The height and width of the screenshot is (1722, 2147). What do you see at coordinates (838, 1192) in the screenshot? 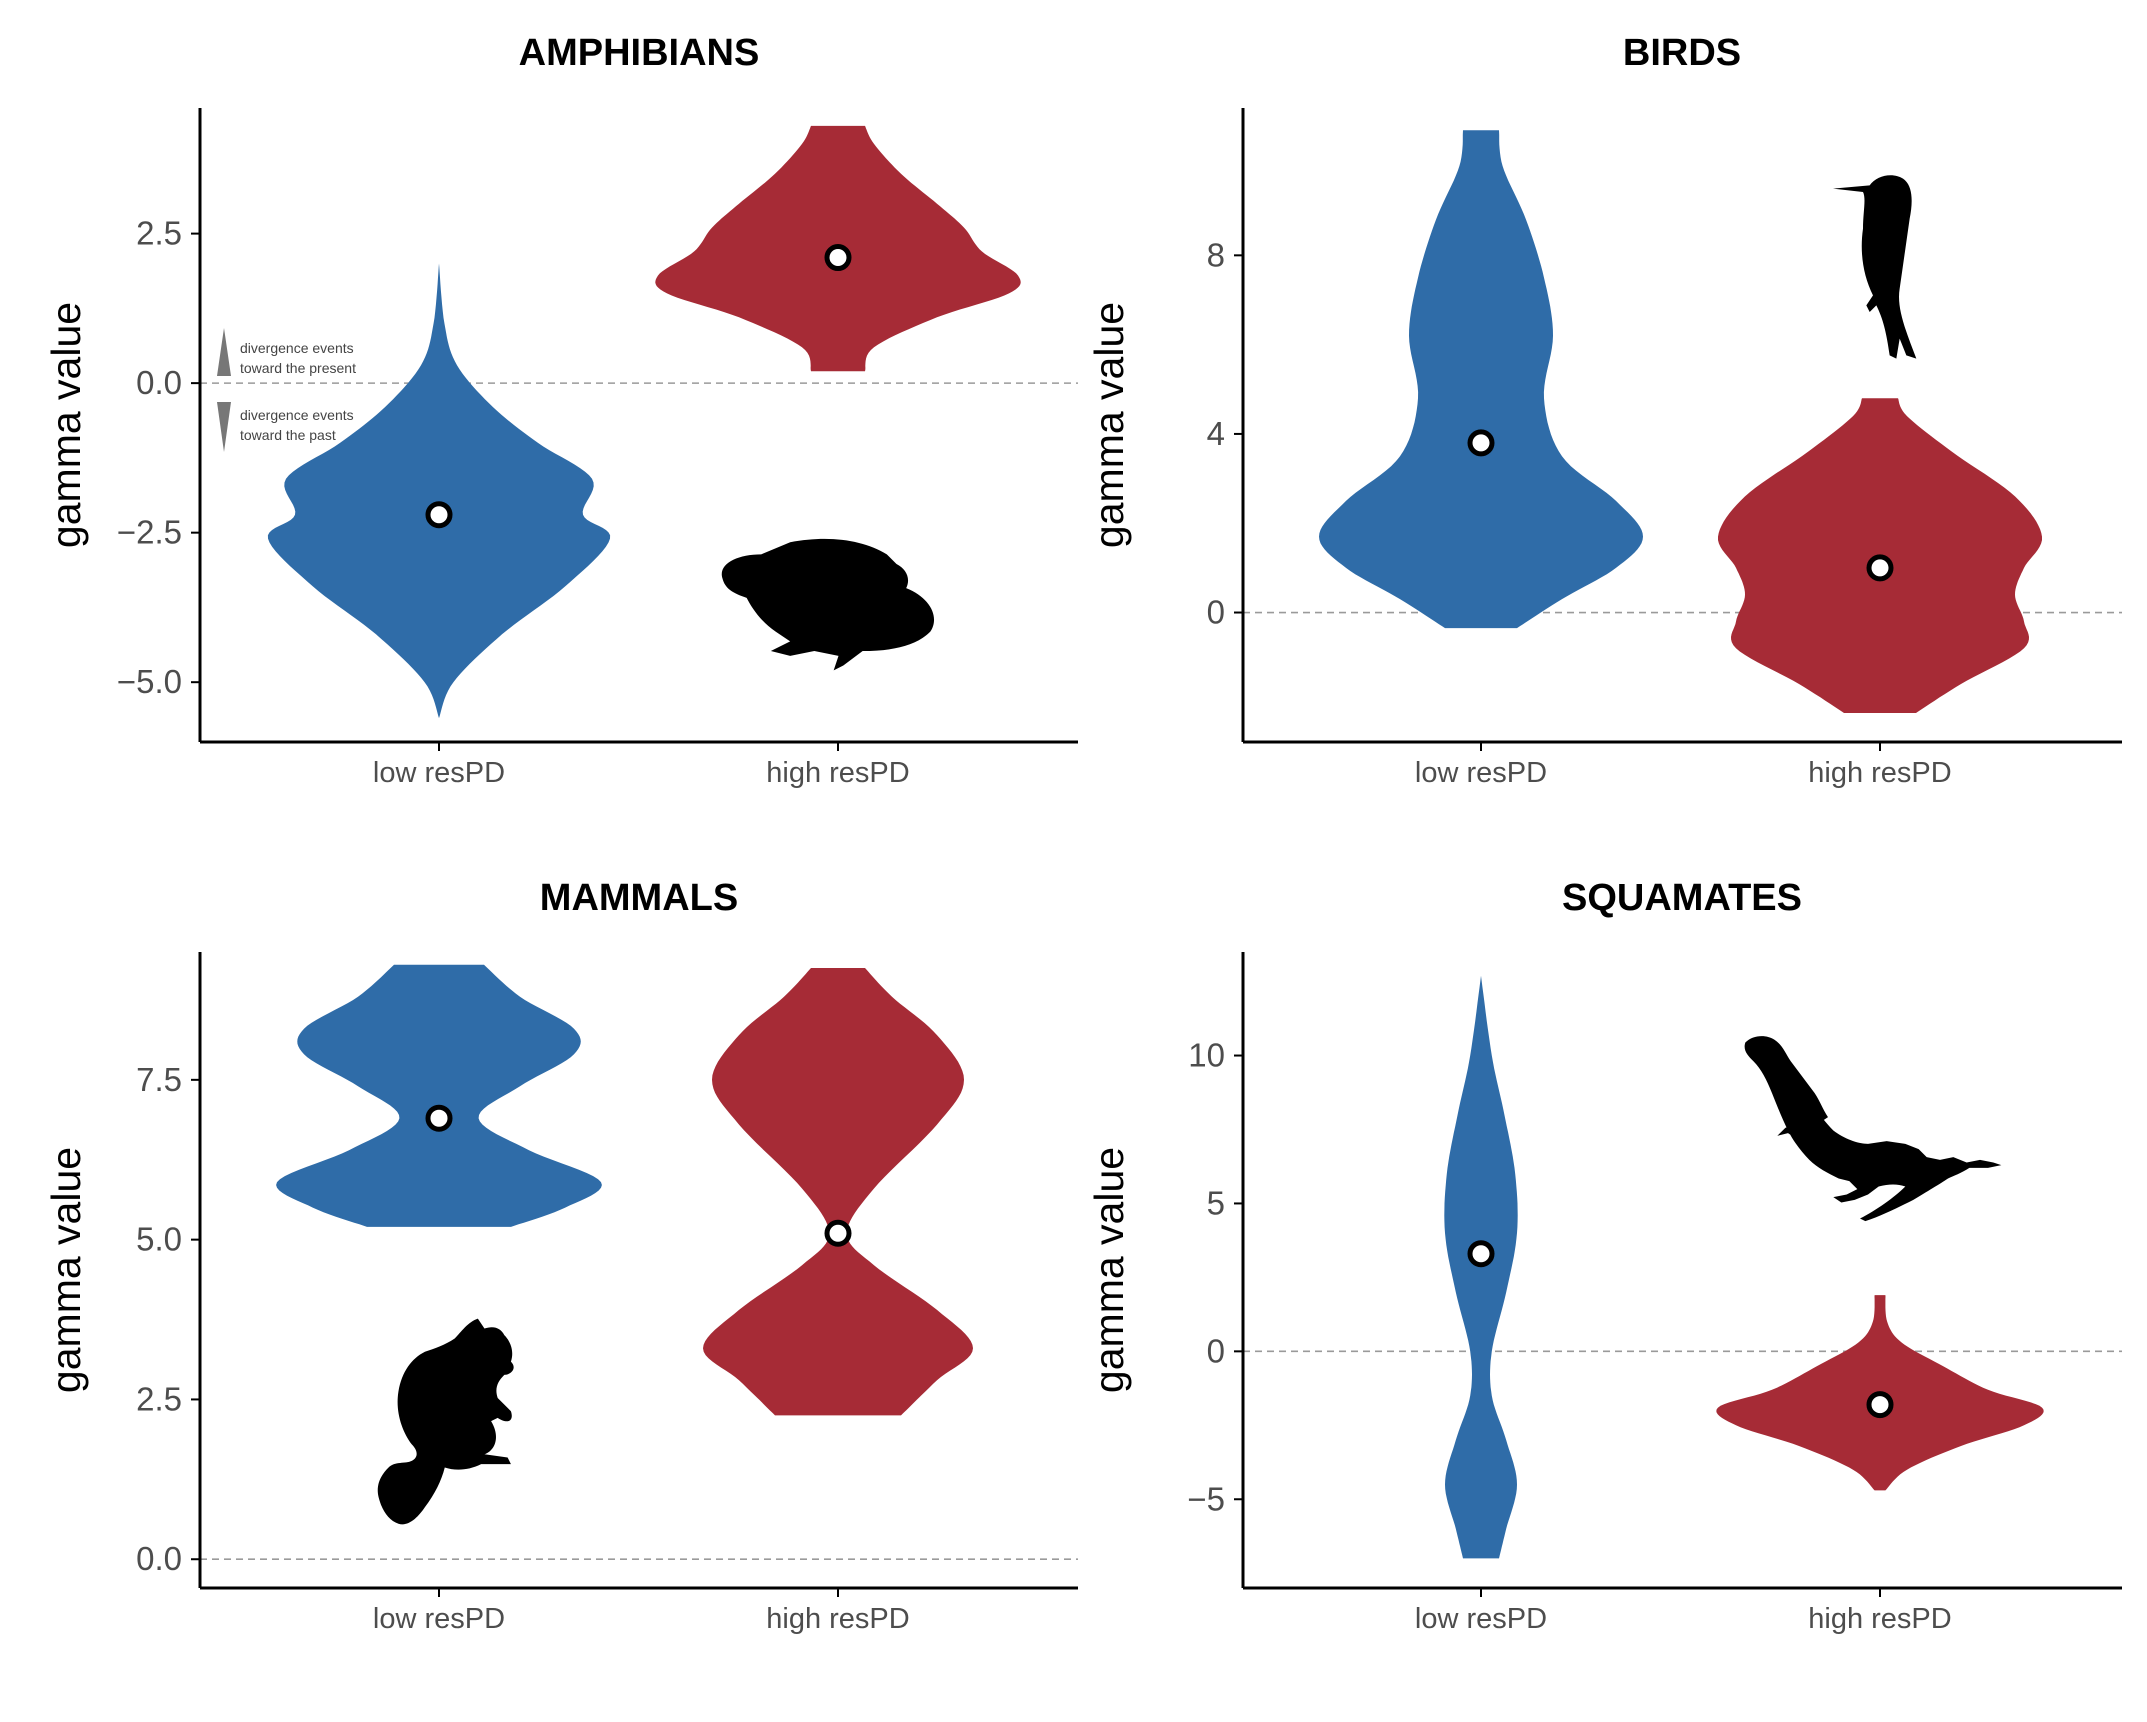
I see `violin-high-respd` at bounding box center [838, 1192].